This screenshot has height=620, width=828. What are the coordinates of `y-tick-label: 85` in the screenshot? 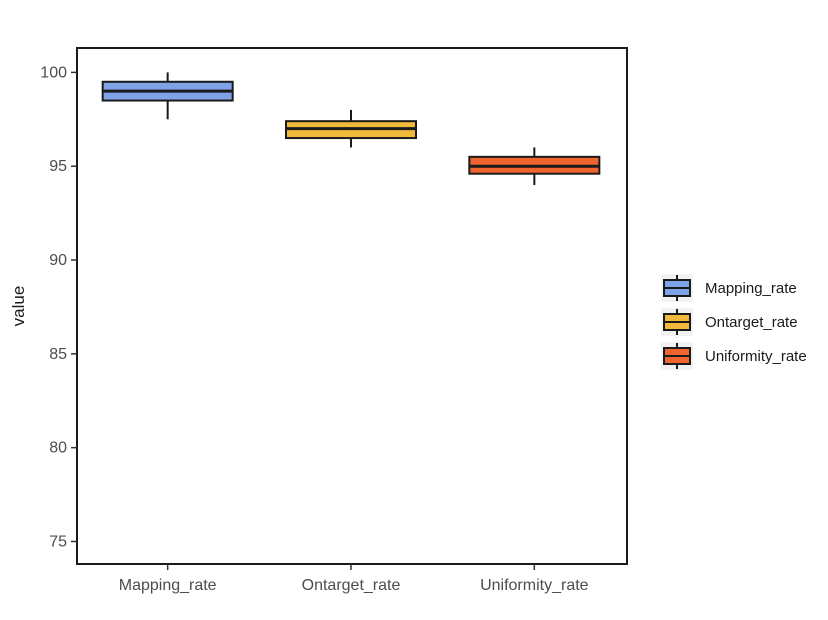 It's located at (58, 354).